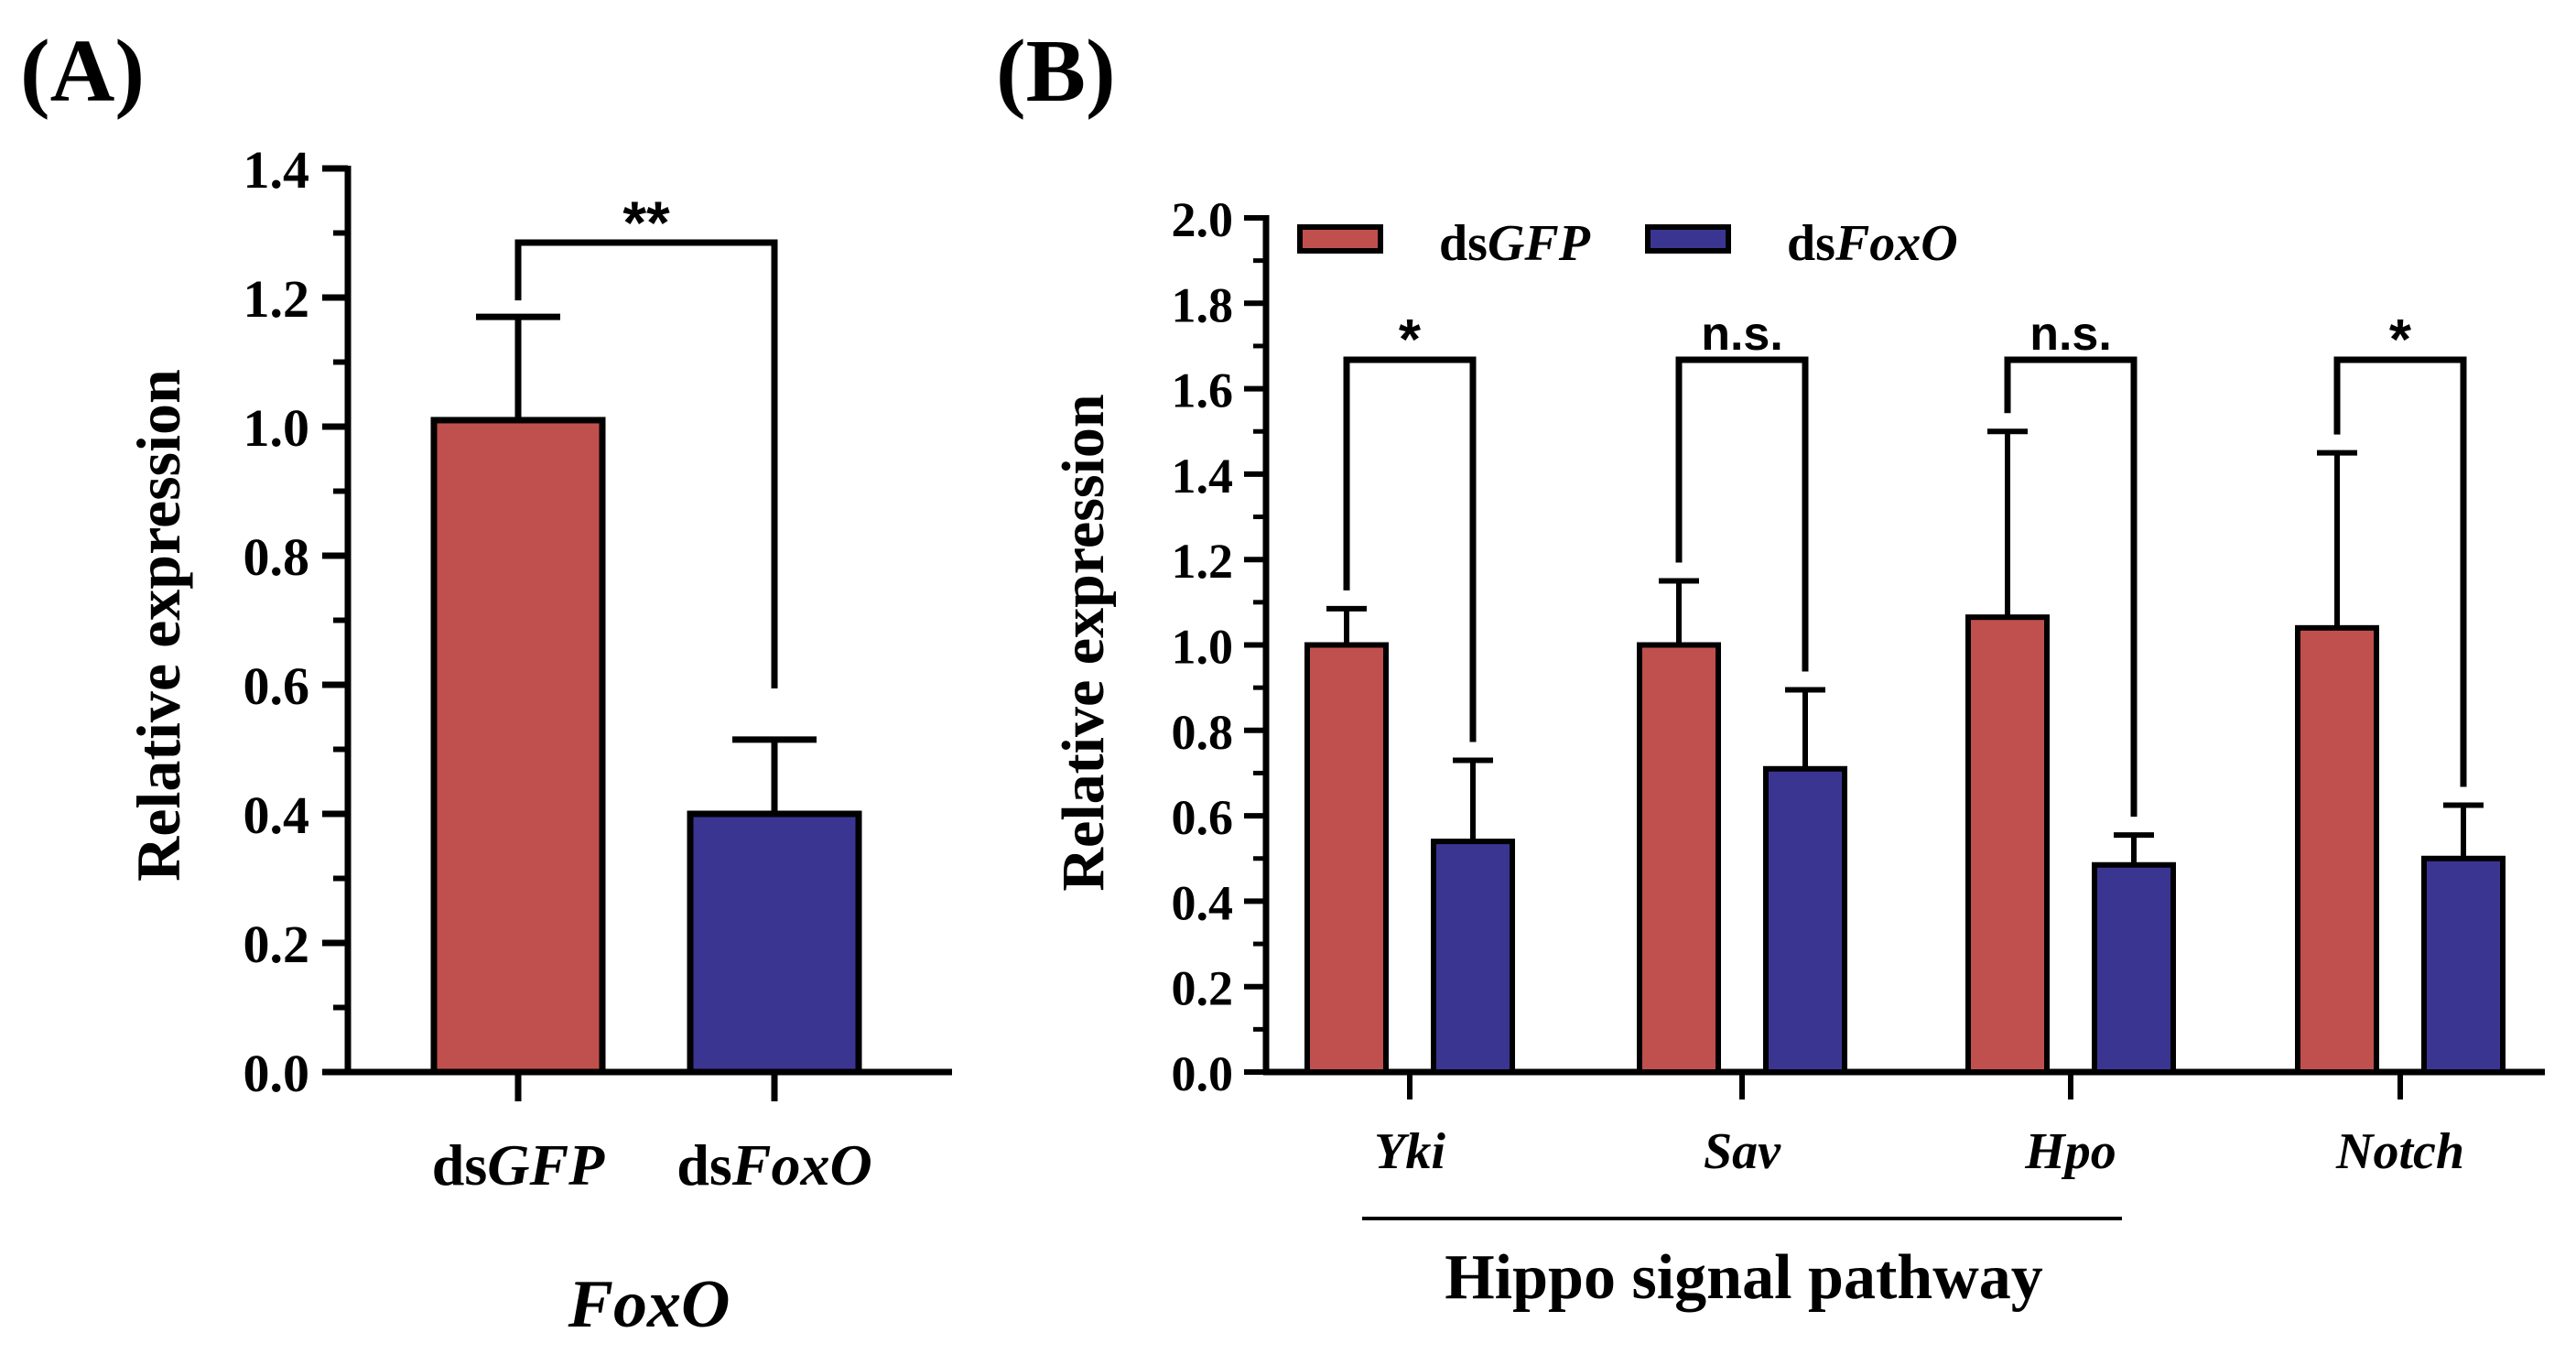 The width and height of the screenshot is (2576, 1354). I want to click on panel-b-label: (B), so click(1056, 71).